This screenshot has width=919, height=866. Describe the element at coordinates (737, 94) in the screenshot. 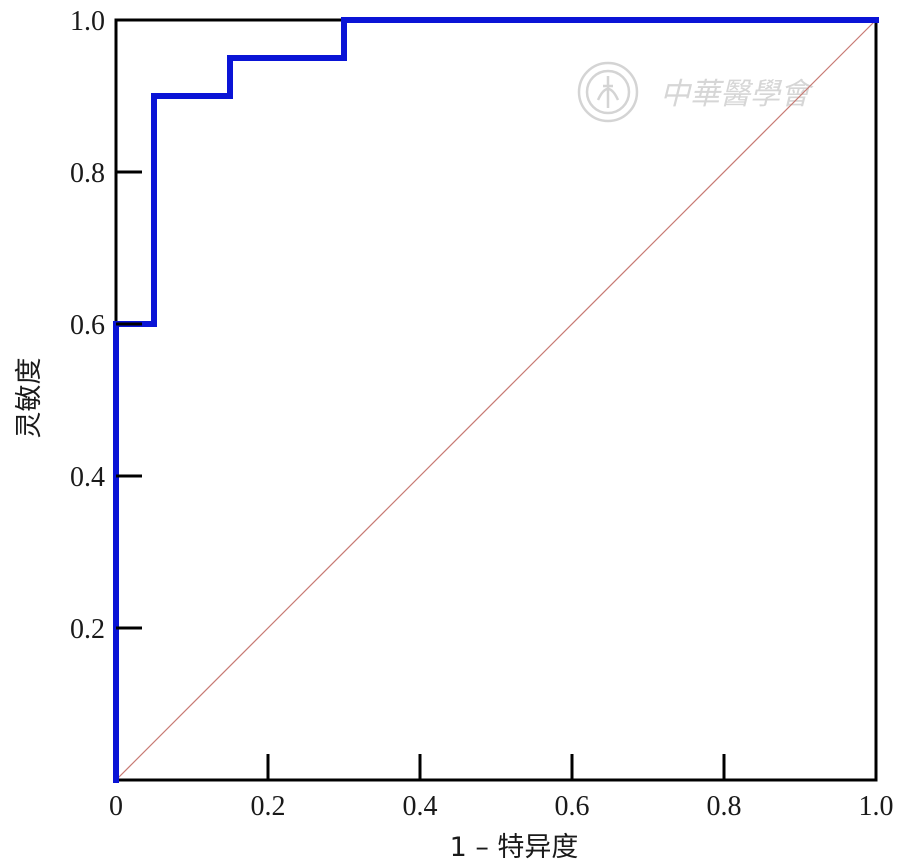

I see `watermark-text: 中華醫學會` at that location.